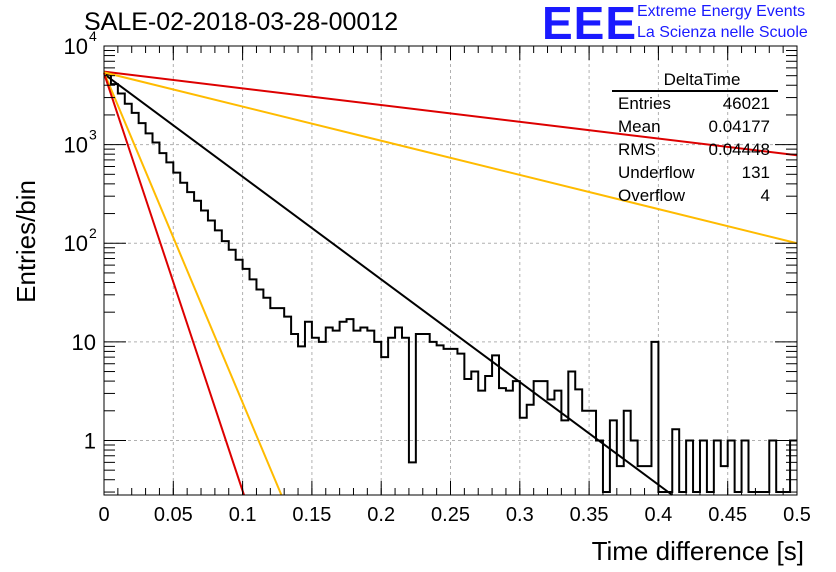 Image resolution: width=836 pixels, height=572 pixels. I want to click on stats-label: Mean, so click(639, 126).